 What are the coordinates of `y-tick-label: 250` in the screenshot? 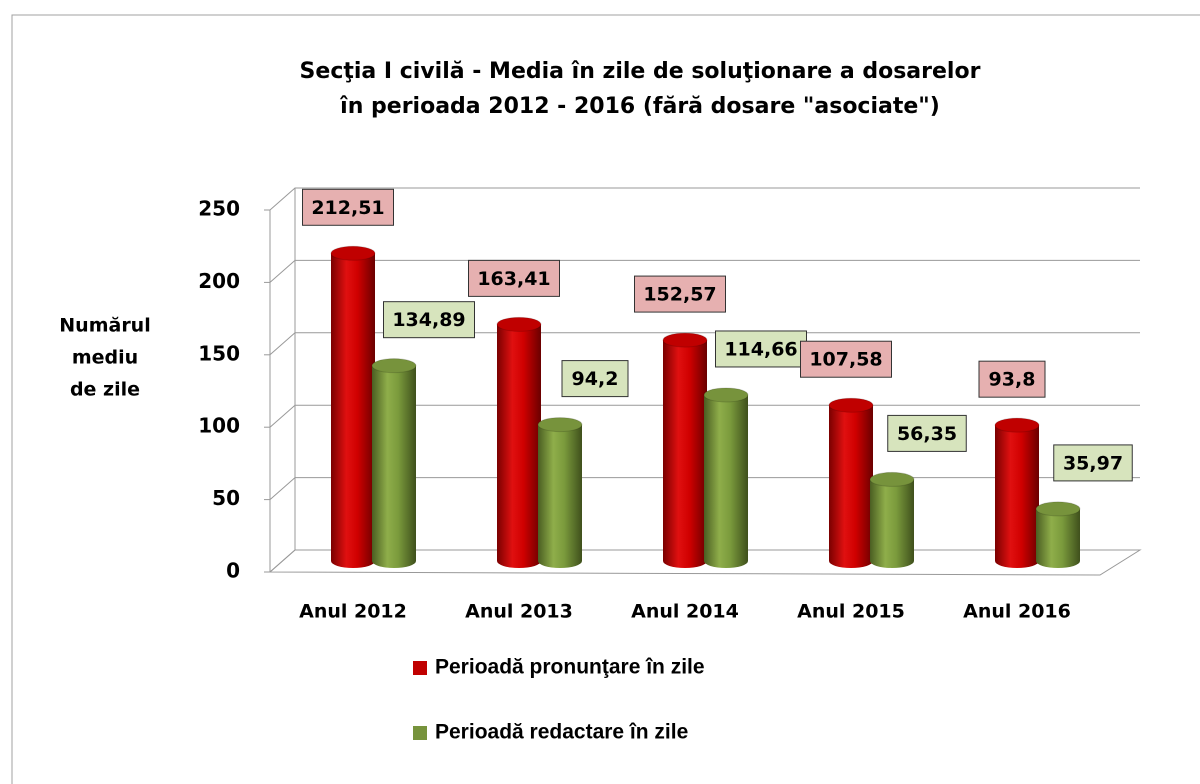 It's located at (219, 209).